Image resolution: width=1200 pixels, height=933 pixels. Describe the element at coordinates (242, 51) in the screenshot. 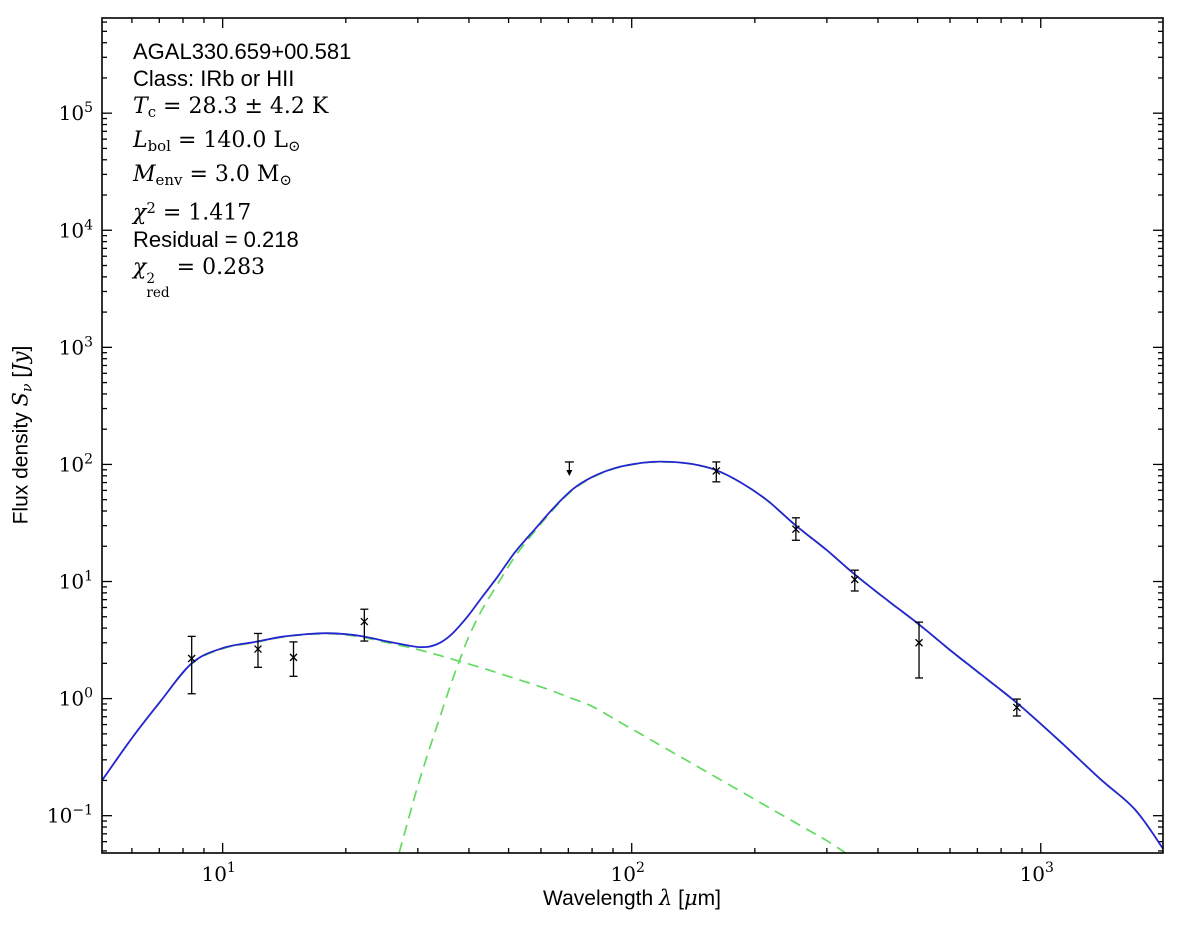

I see `info-line-source-name: AGAL330.659+00.581` at that location.